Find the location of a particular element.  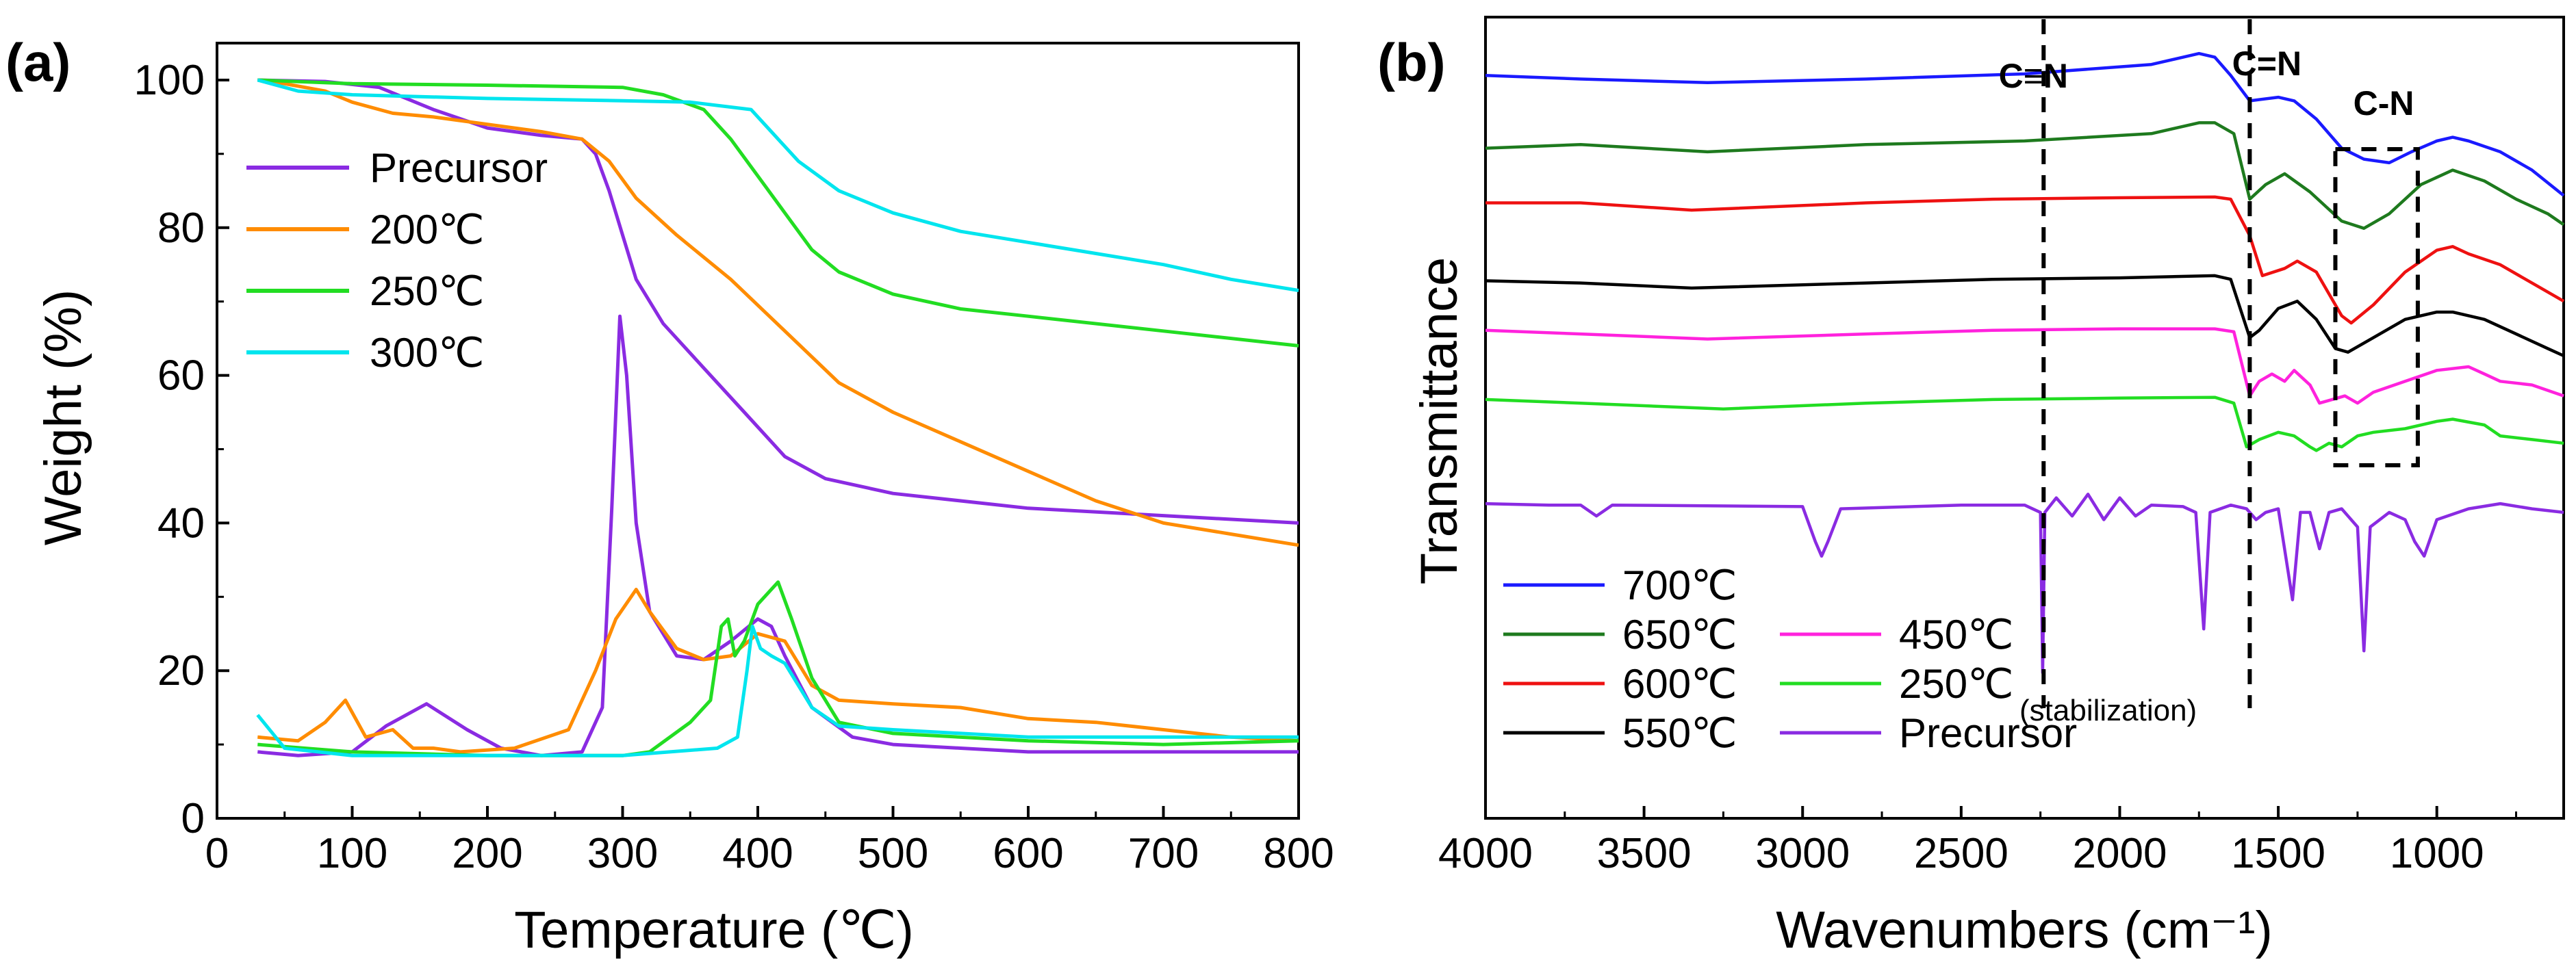

panel-b-y-axis-title: Transmittance is located at coordinates (1439, 421).